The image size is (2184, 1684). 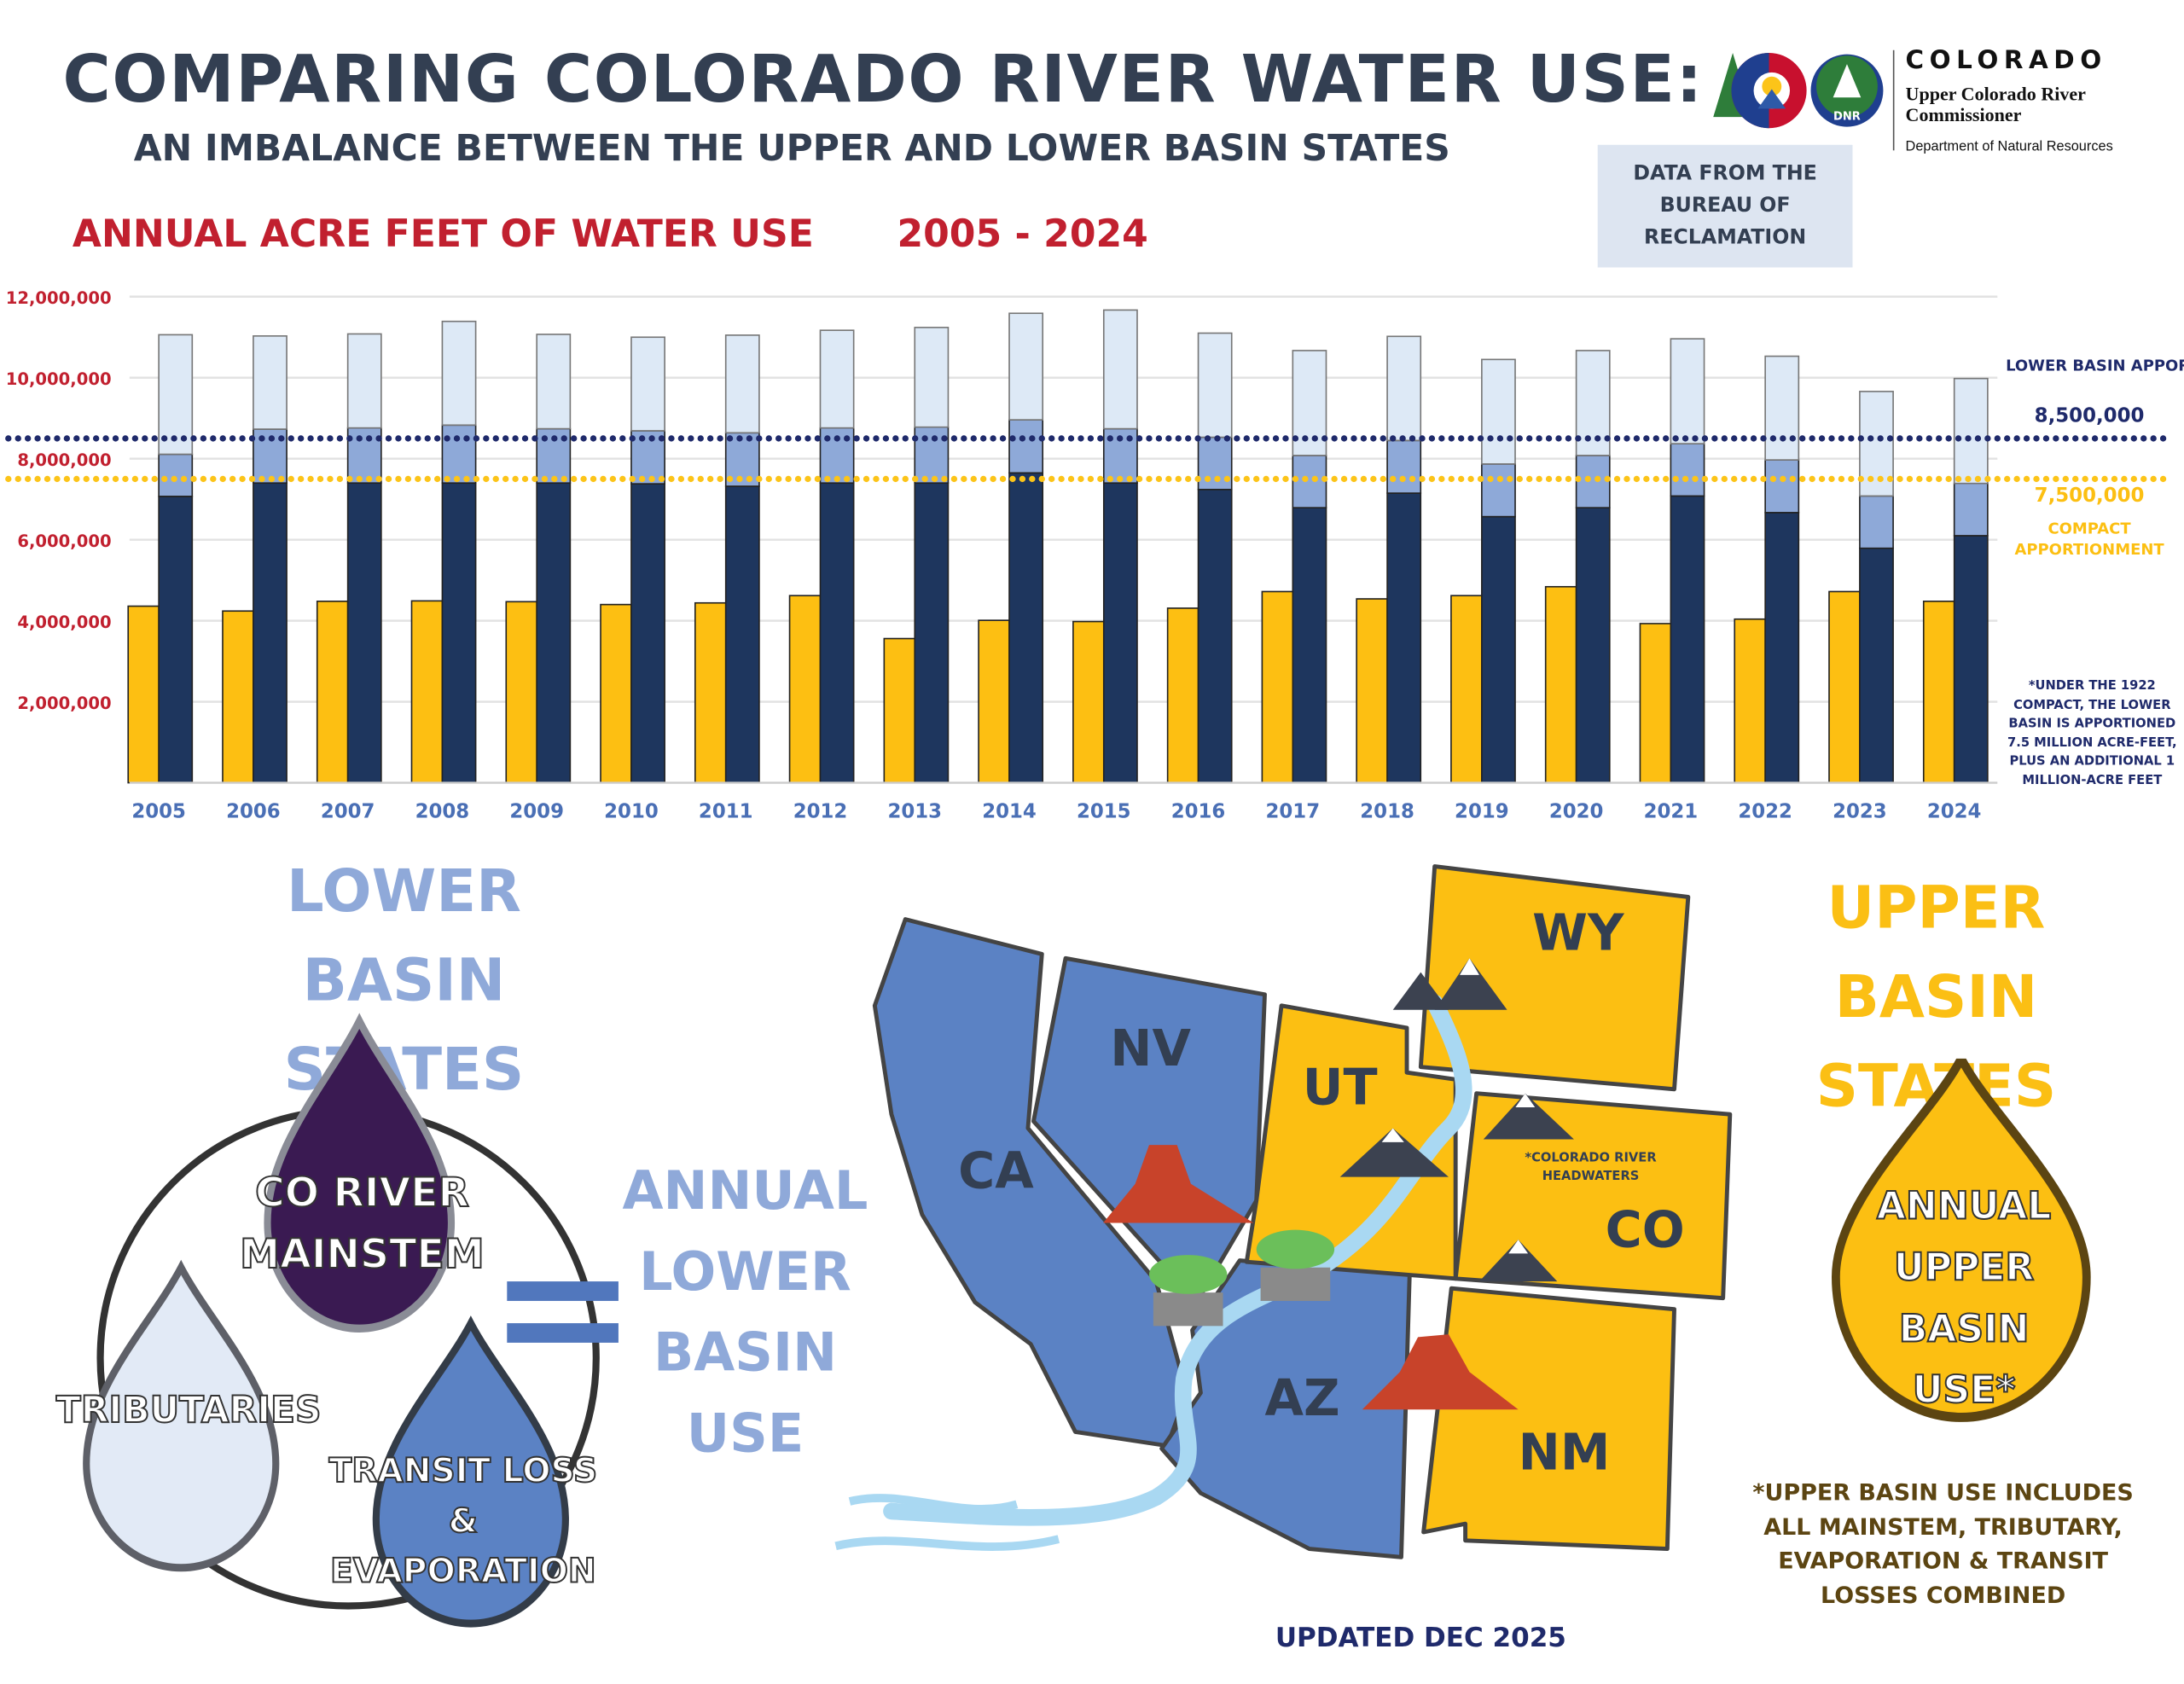 What do you see at coordinates (745, 1271) in the screenshot?
I see `alu-line-2: LOWER` at bounding box center [745, 1271].